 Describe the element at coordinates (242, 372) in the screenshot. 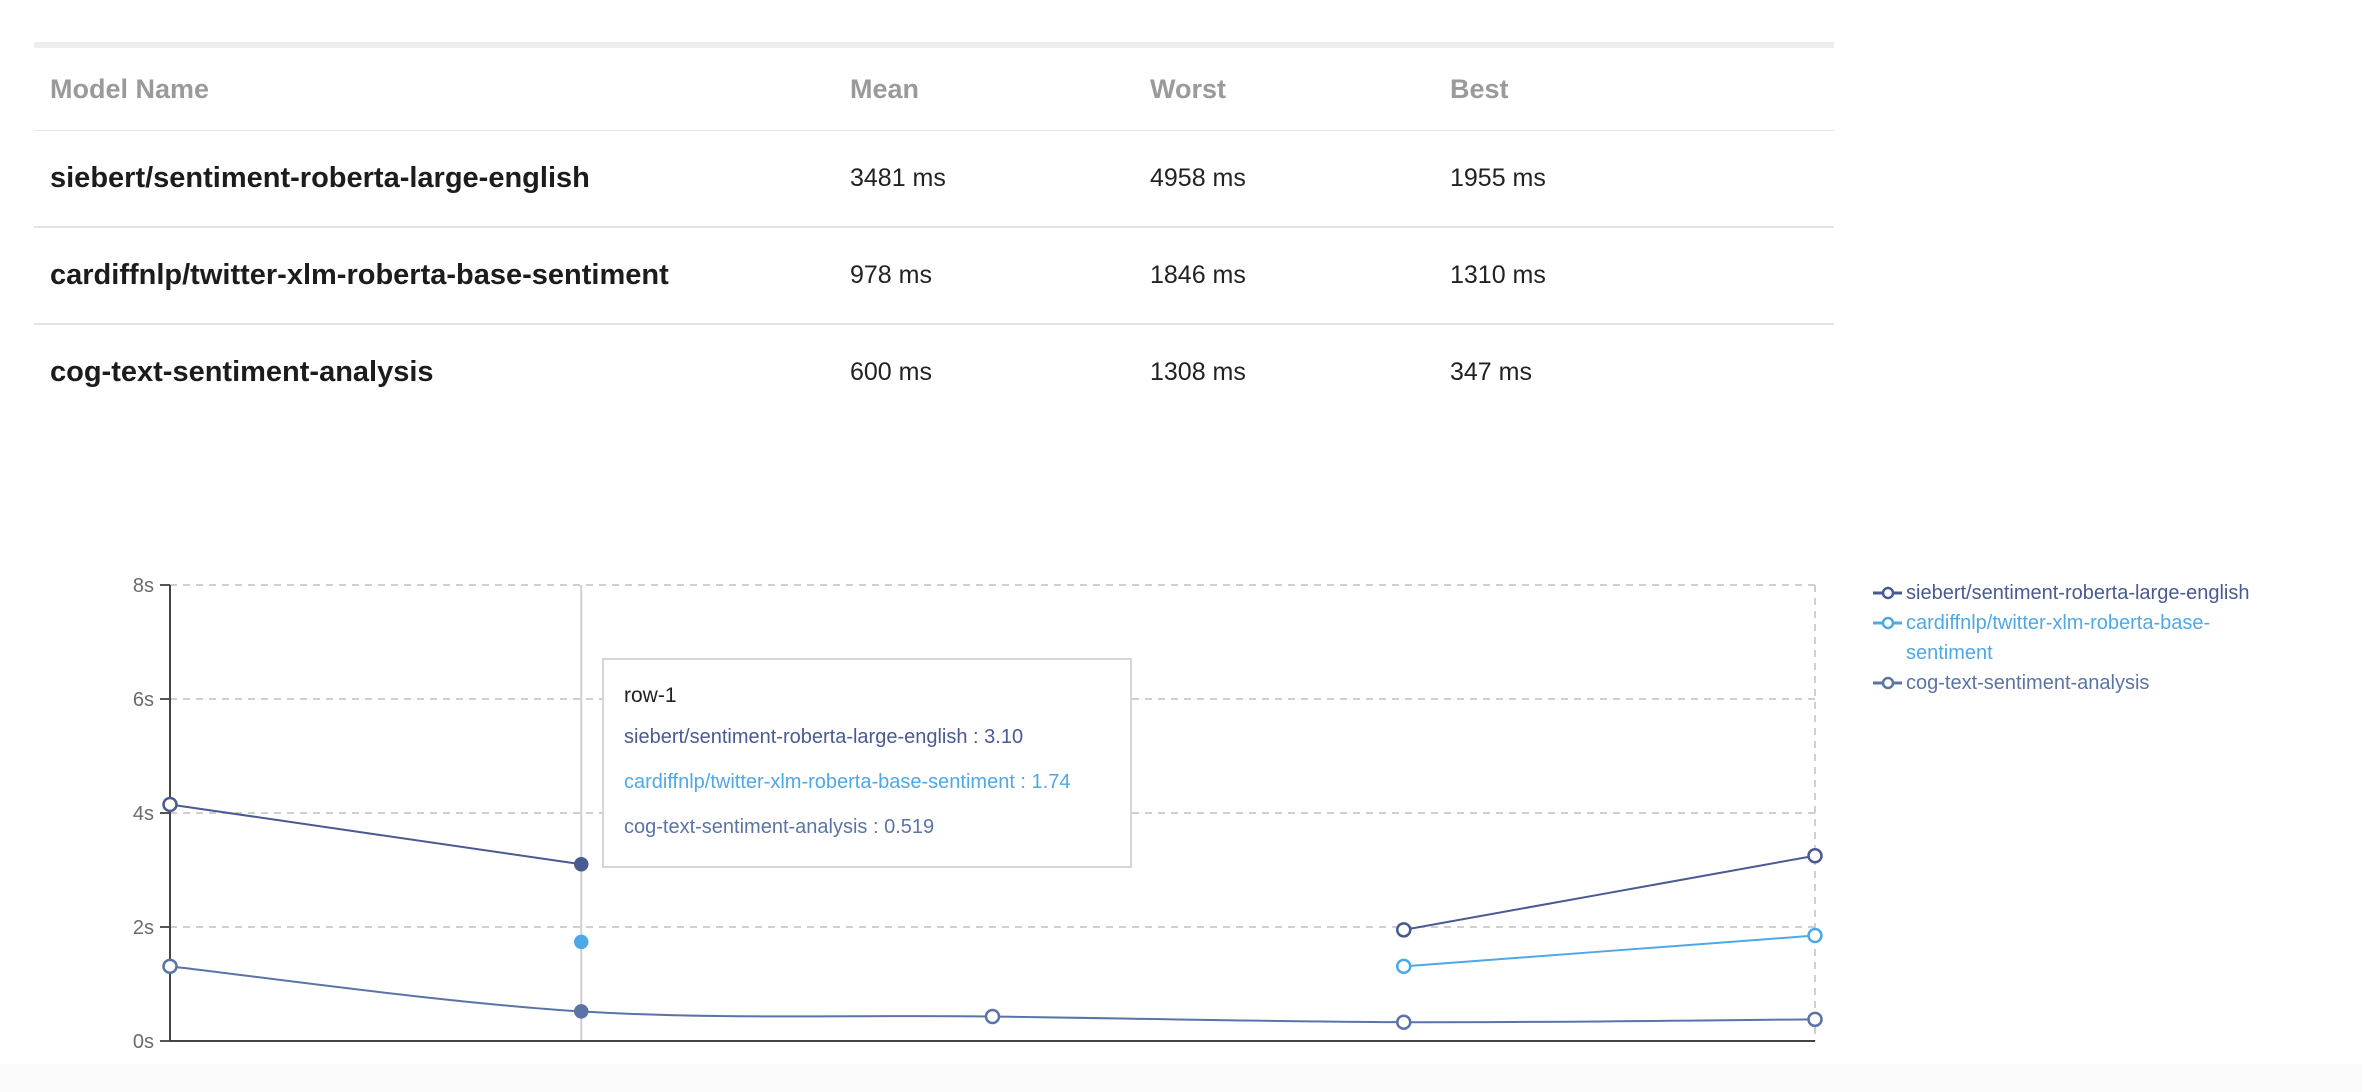

I see `model-name-cell: cog-text-sentiment-analysis` at that location.